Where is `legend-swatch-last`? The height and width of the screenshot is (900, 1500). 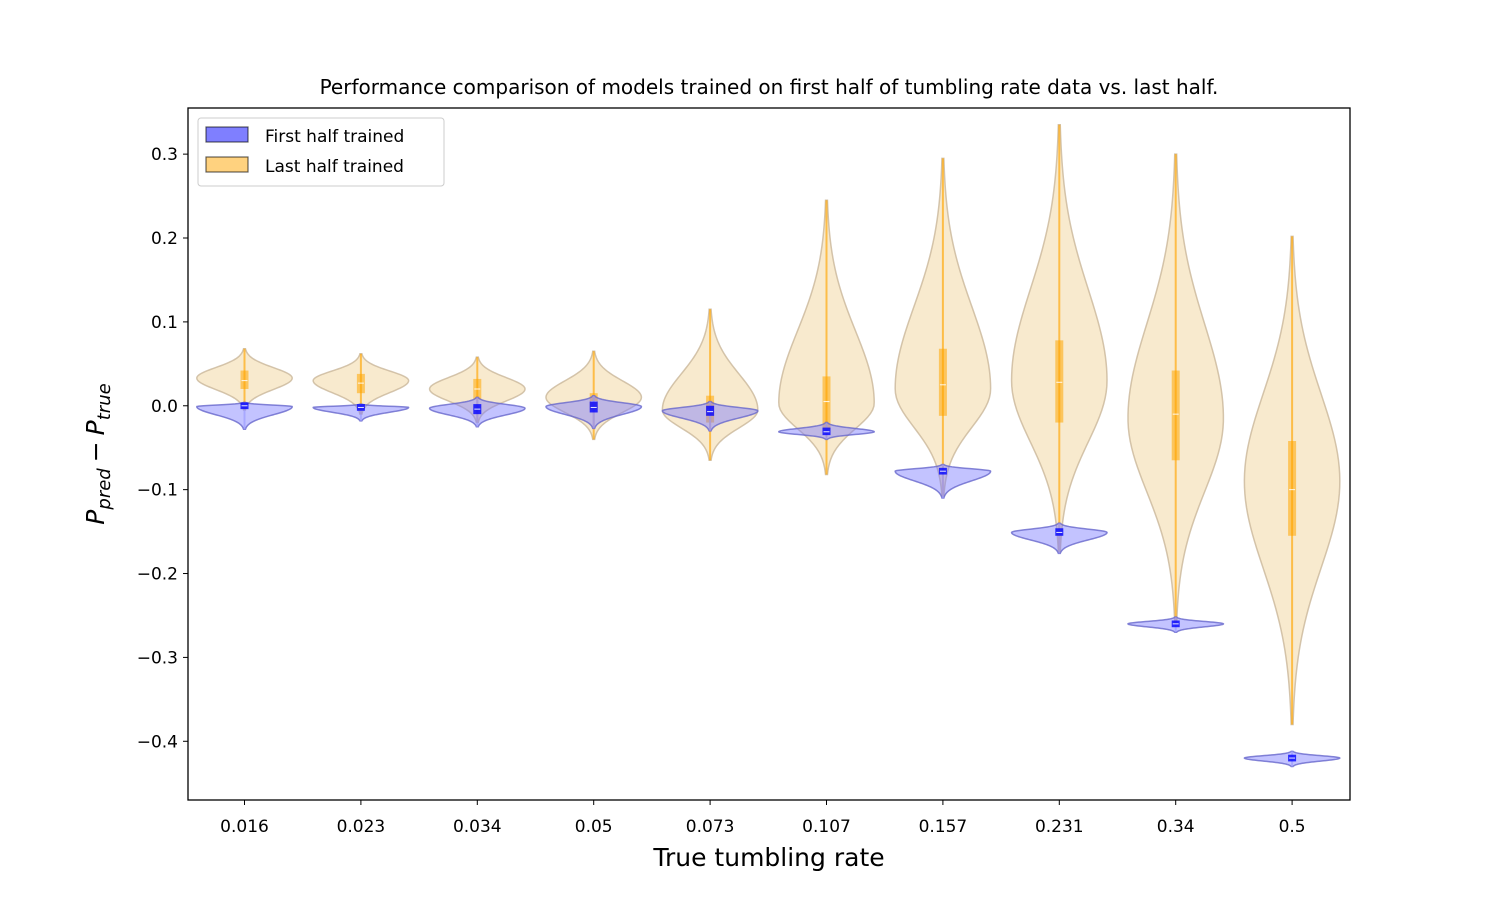
legend-swatch-last is located at coordinates (227, 164).